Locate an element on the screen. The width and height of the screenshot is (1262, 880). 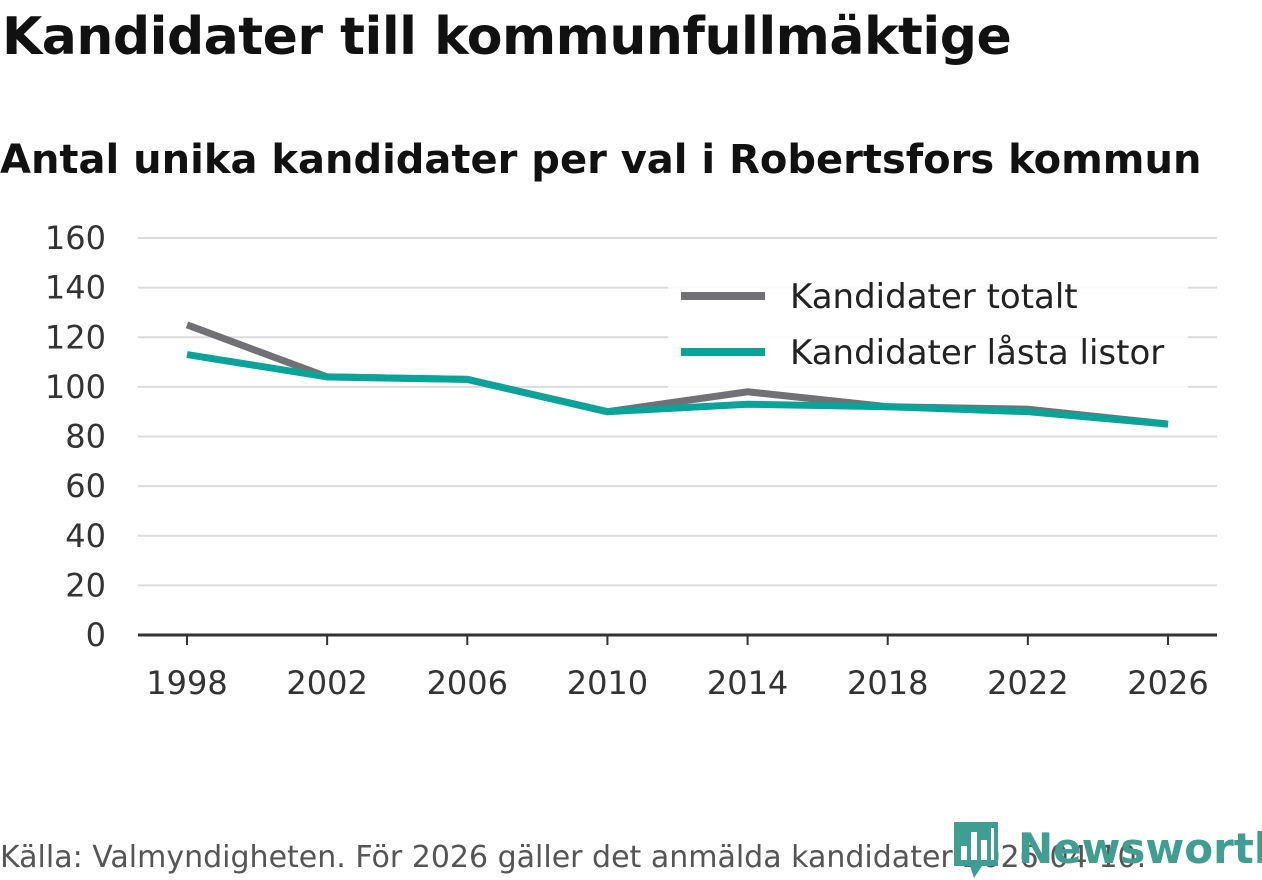
y-tick-label: 20 is located at coordinates (85, 585).